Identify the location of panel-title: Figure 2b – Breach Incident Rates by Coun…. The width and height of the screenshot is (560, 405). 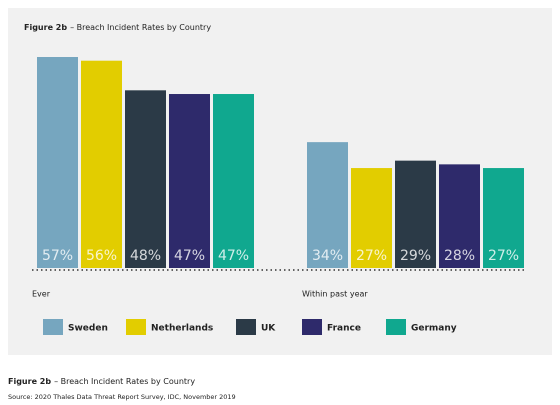
(117, 27).